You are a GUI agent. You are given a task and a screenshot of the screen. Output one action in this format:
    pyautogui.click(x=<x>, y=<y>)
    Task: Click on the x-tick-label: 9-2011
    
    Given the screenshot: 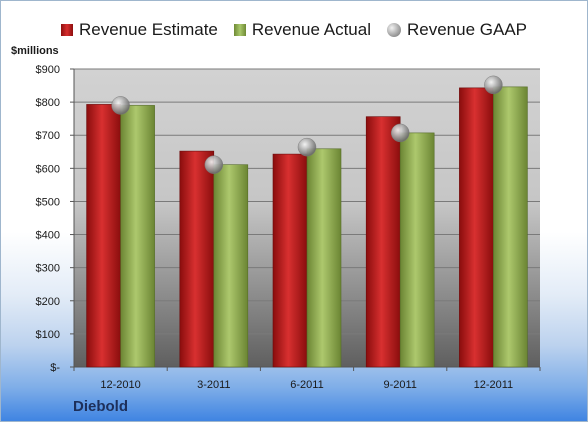 What is the action you would take?
    pyautogui.click(x=399, y=385)
    